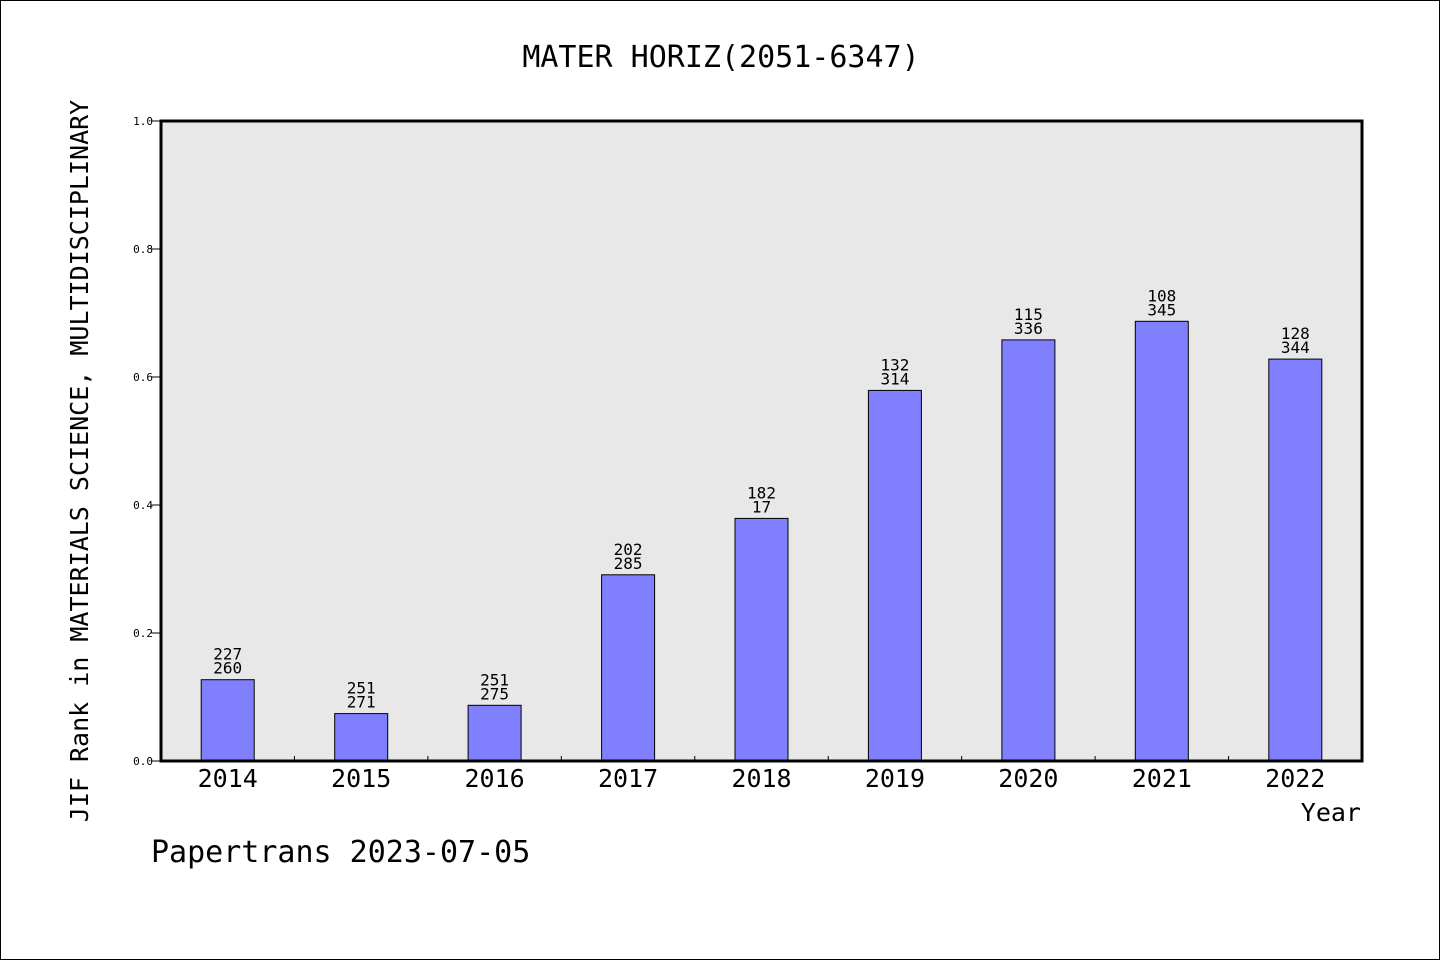 The image size is (1440, 960). Describe the element at coordinates (1295, 333) in the screenshot. I see `bar-rank-label: 128` at that location.